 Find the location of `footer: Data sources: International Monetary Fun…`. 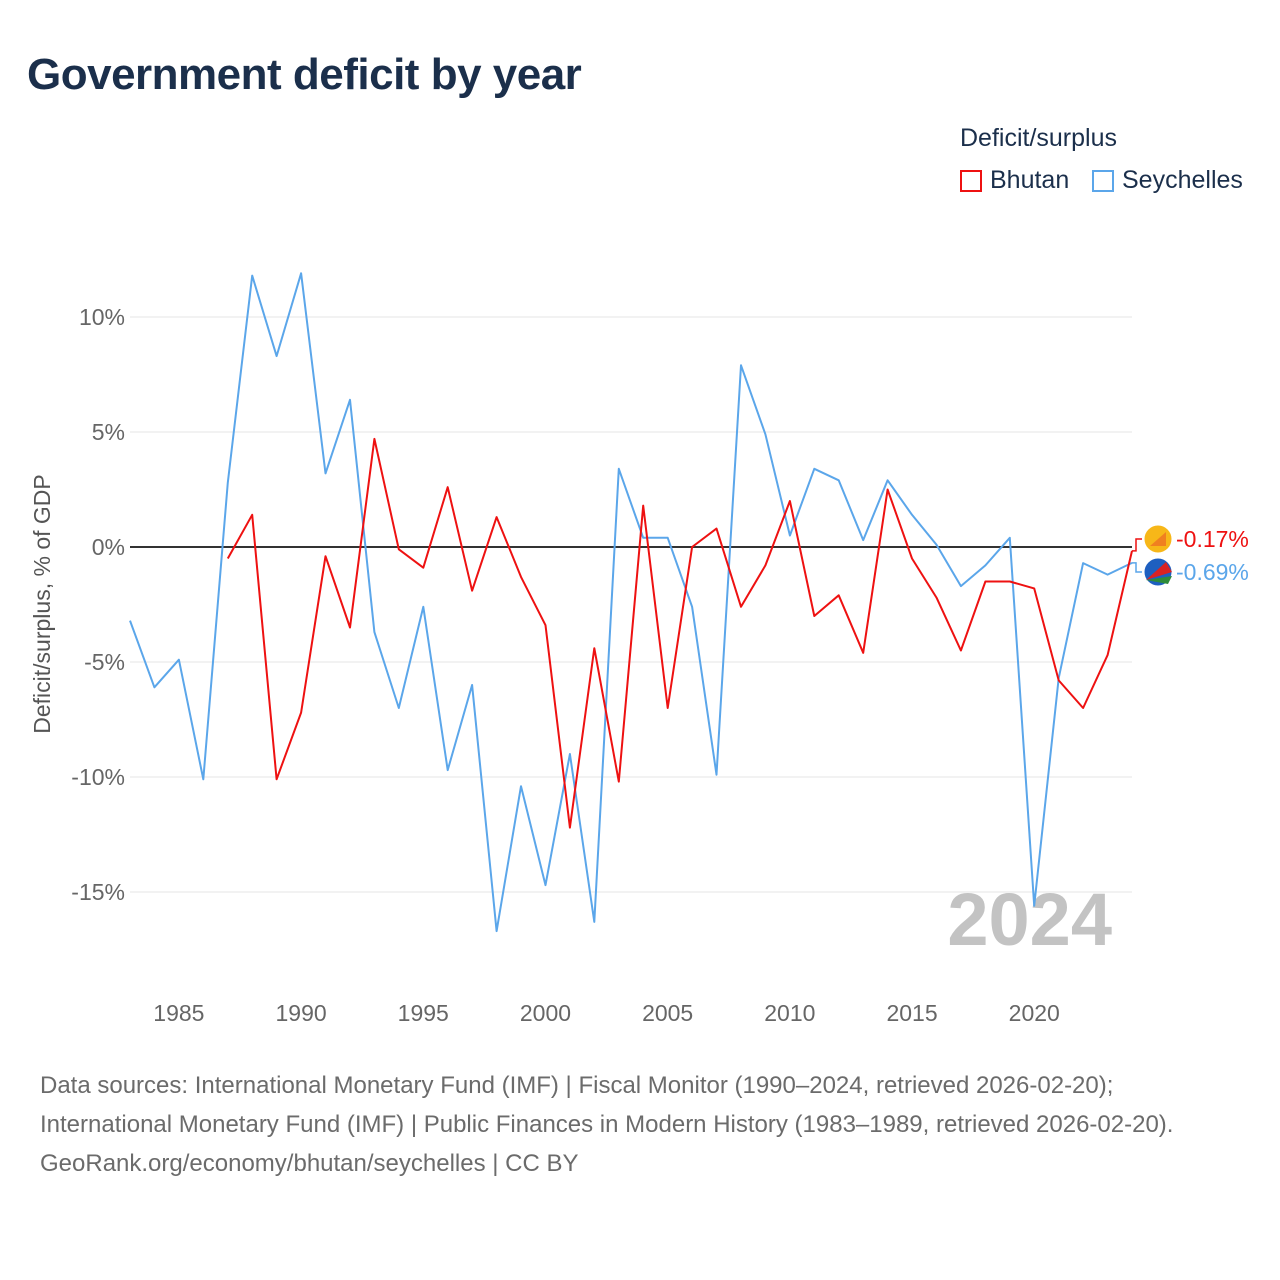

footer: Data sources: International Monetary Fun… is located at coordinates (640, 1124).